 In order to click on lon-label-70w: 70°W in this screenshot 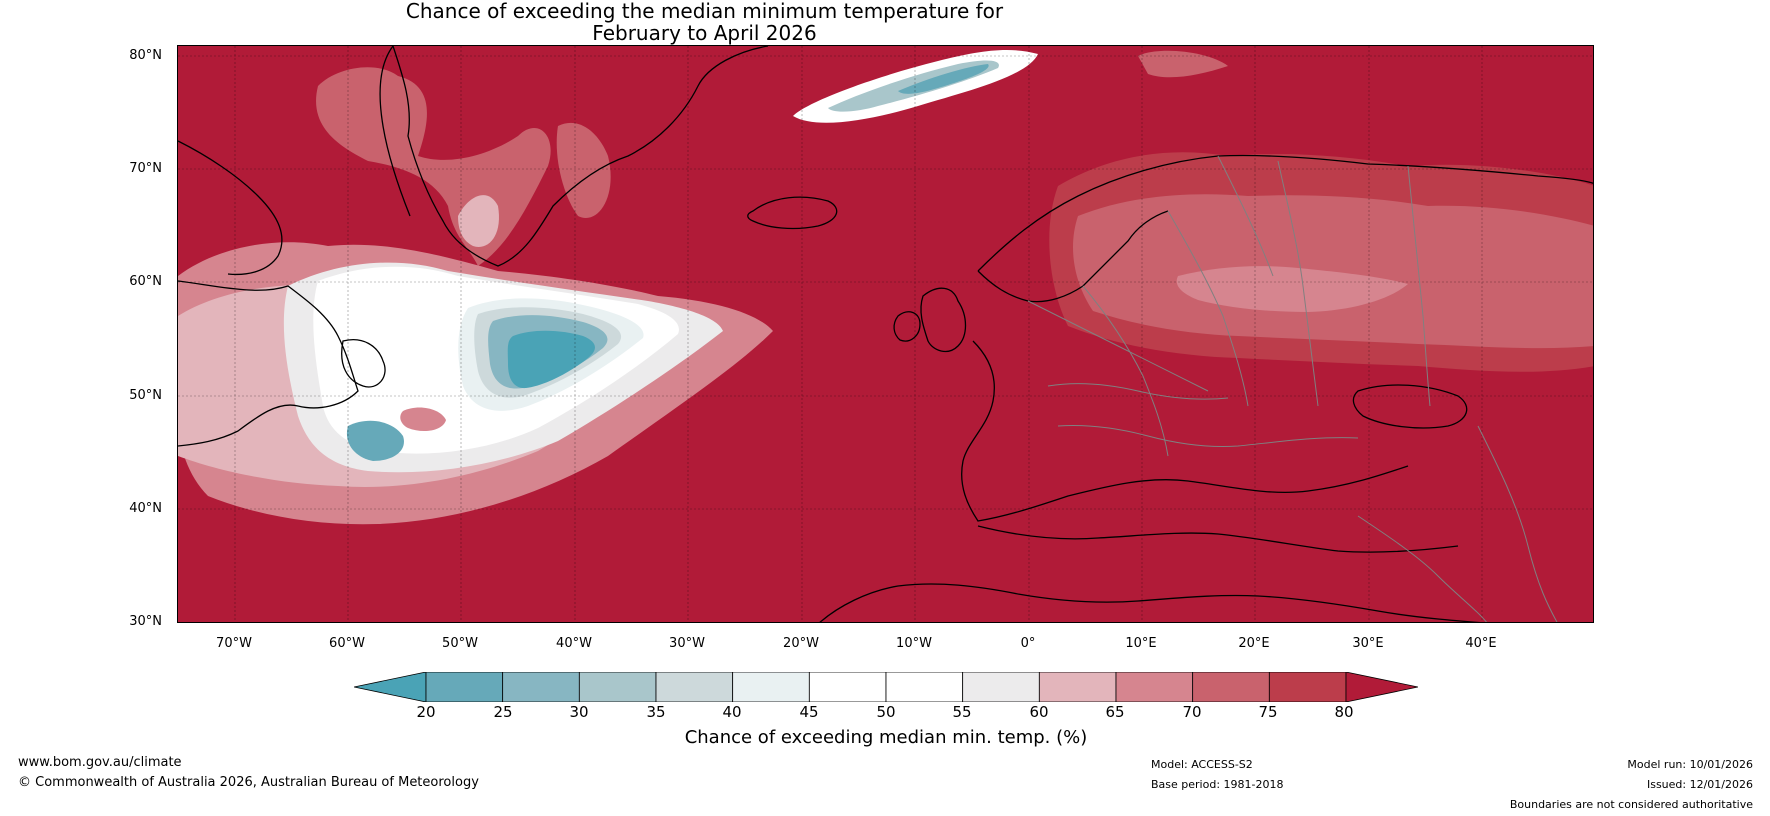, I will do `click(234, 643)`.